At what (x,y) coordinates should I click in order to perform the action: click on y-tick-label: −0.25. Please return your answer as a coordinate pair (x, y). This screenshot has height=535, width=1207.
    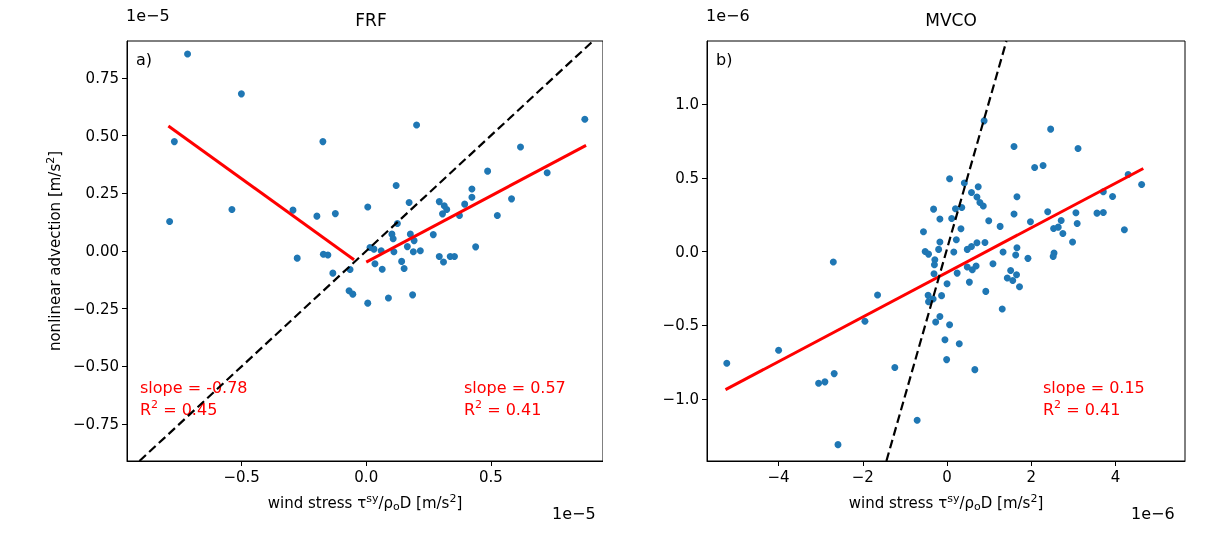
    Looking at the image, I should click on (96, 308).